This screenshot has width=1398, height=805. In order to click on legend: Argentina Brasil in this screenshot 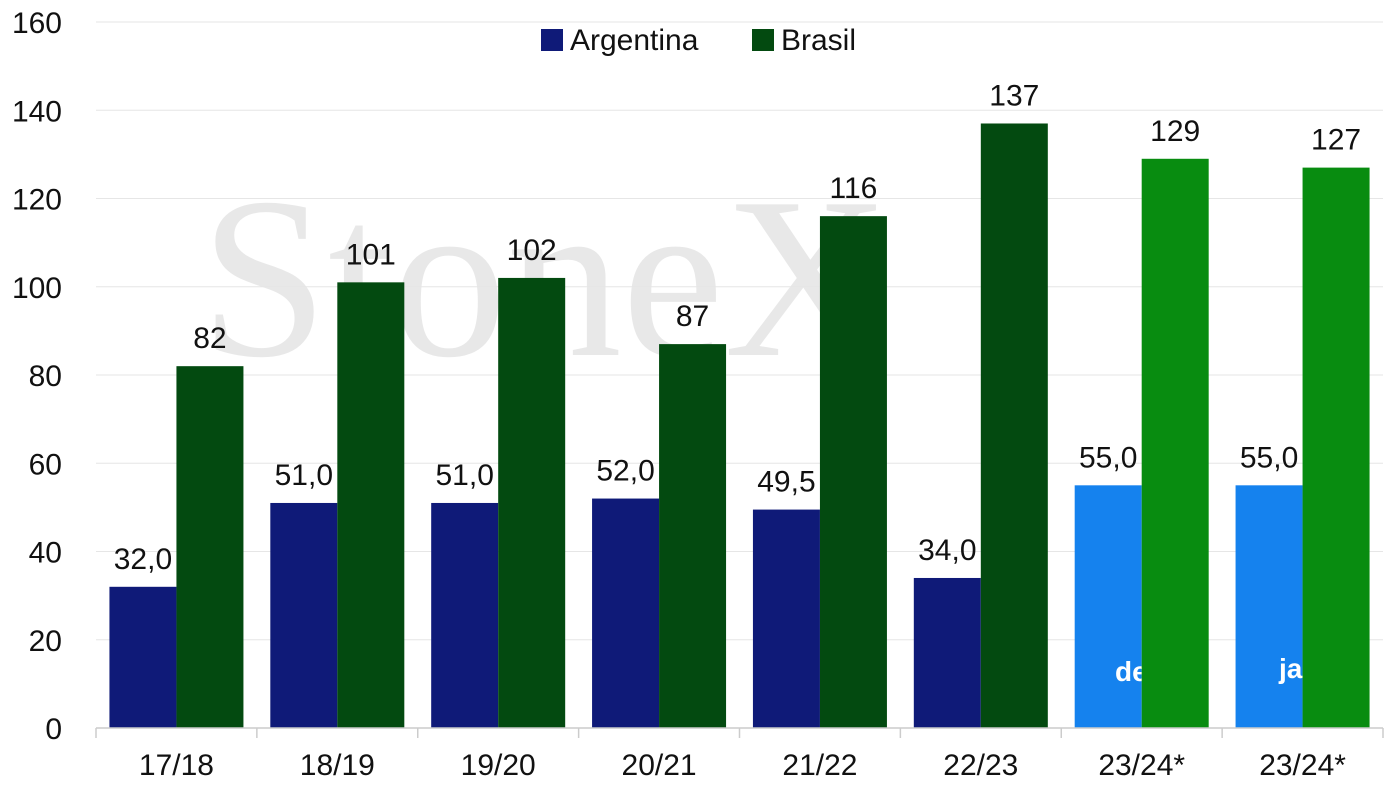, I will do `click(698, 40)`.